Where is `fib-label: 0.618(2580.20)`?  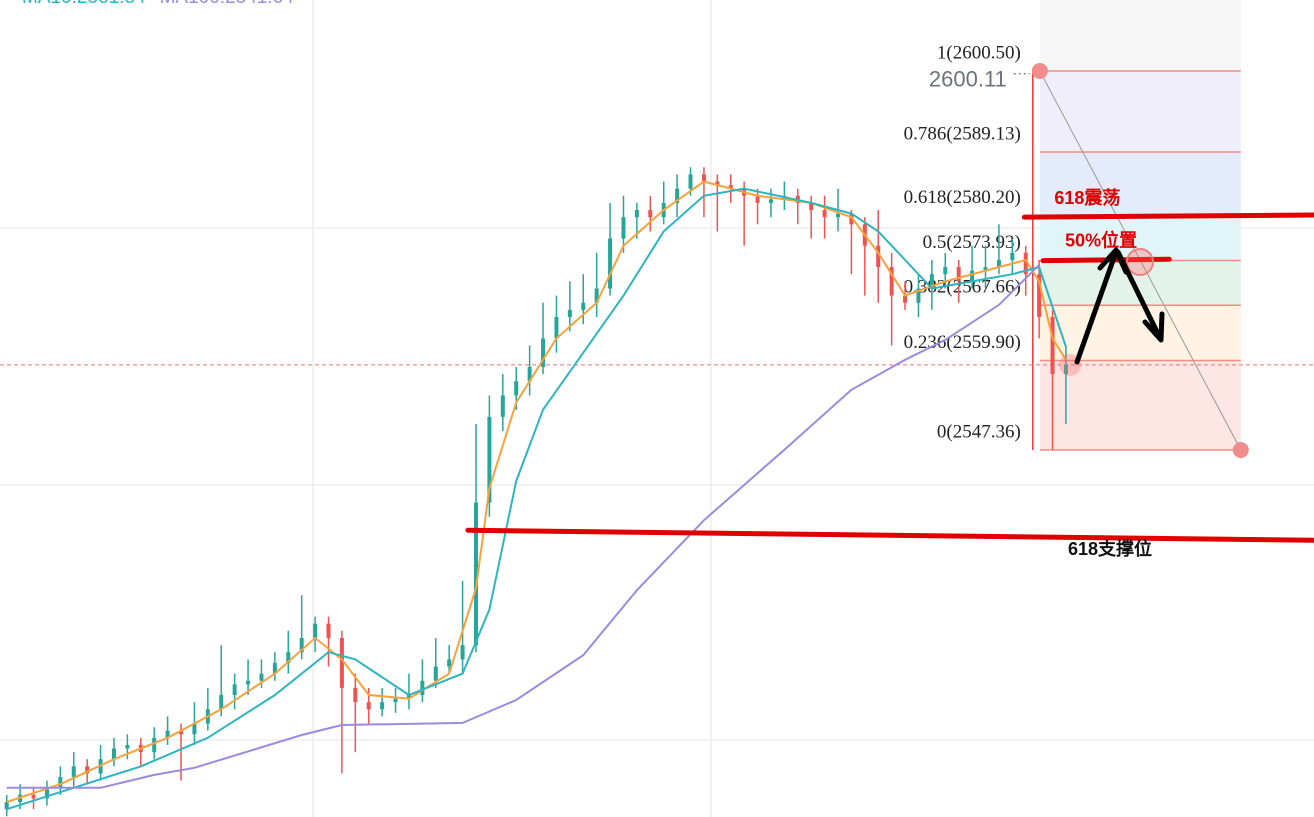 fib-label: 0.618(2580.20) is located at coordinates (962, 197).